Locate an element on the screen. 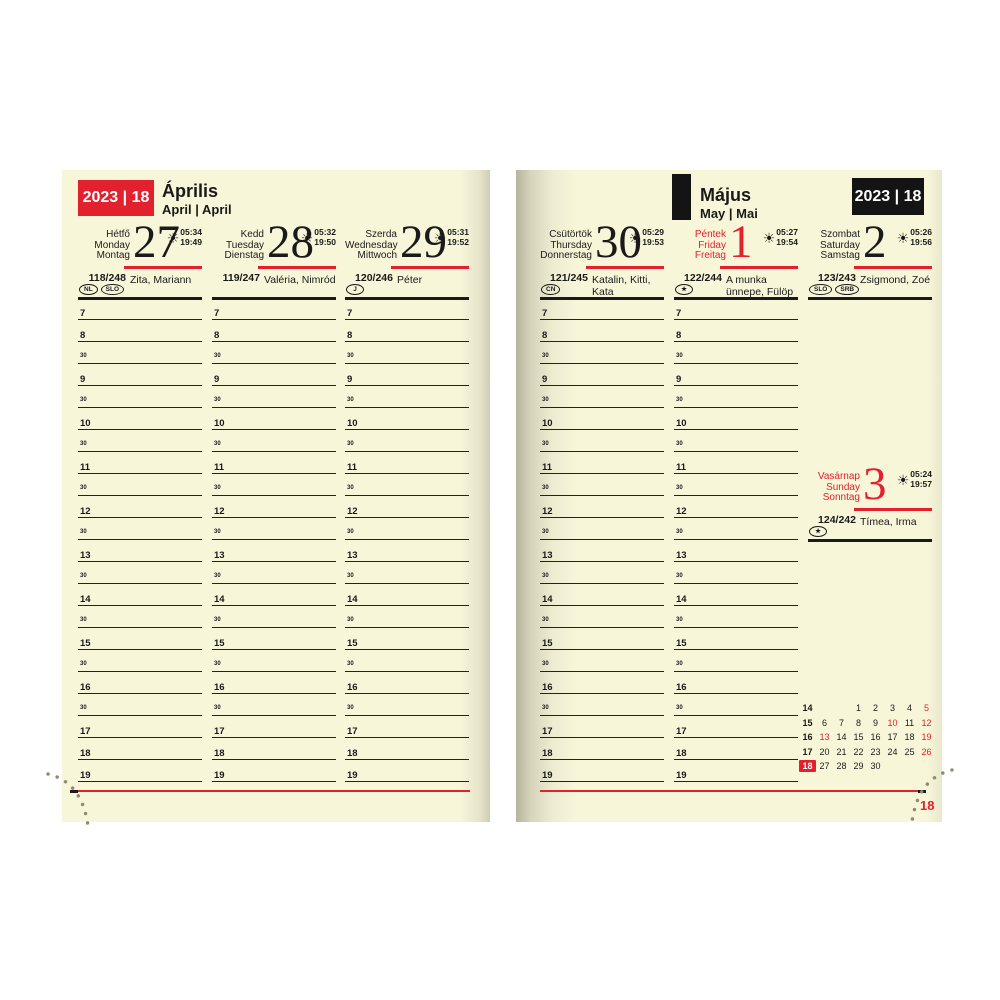 Image resolution: width=1000 pixels, height=1000 pixels. day-of-year: 119/247 is located at coordinates (241, 278).